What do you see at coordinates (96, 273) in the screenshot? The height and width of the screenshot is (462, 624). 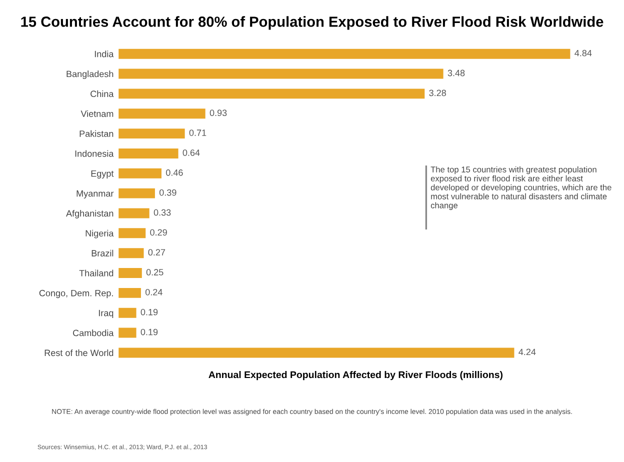 I see `y-tick-label: Thailand` at bounding box center [96, 273].